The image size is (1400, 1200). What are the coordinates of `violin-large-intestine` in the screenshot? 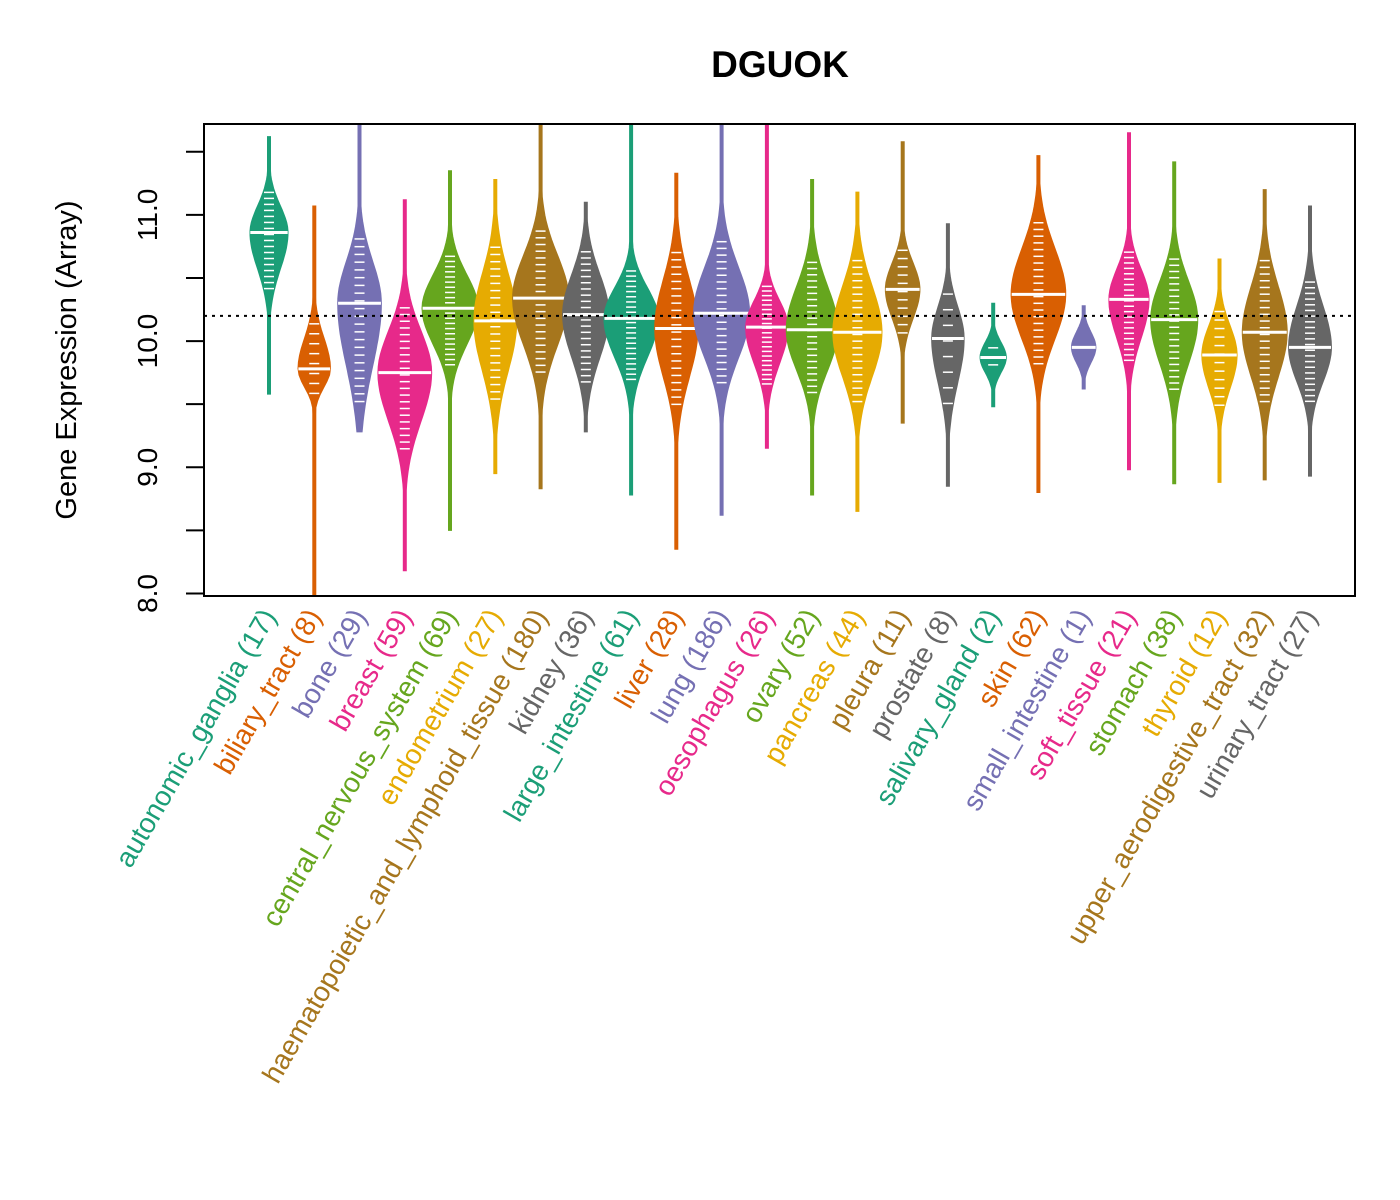 It's located at (631, 309).